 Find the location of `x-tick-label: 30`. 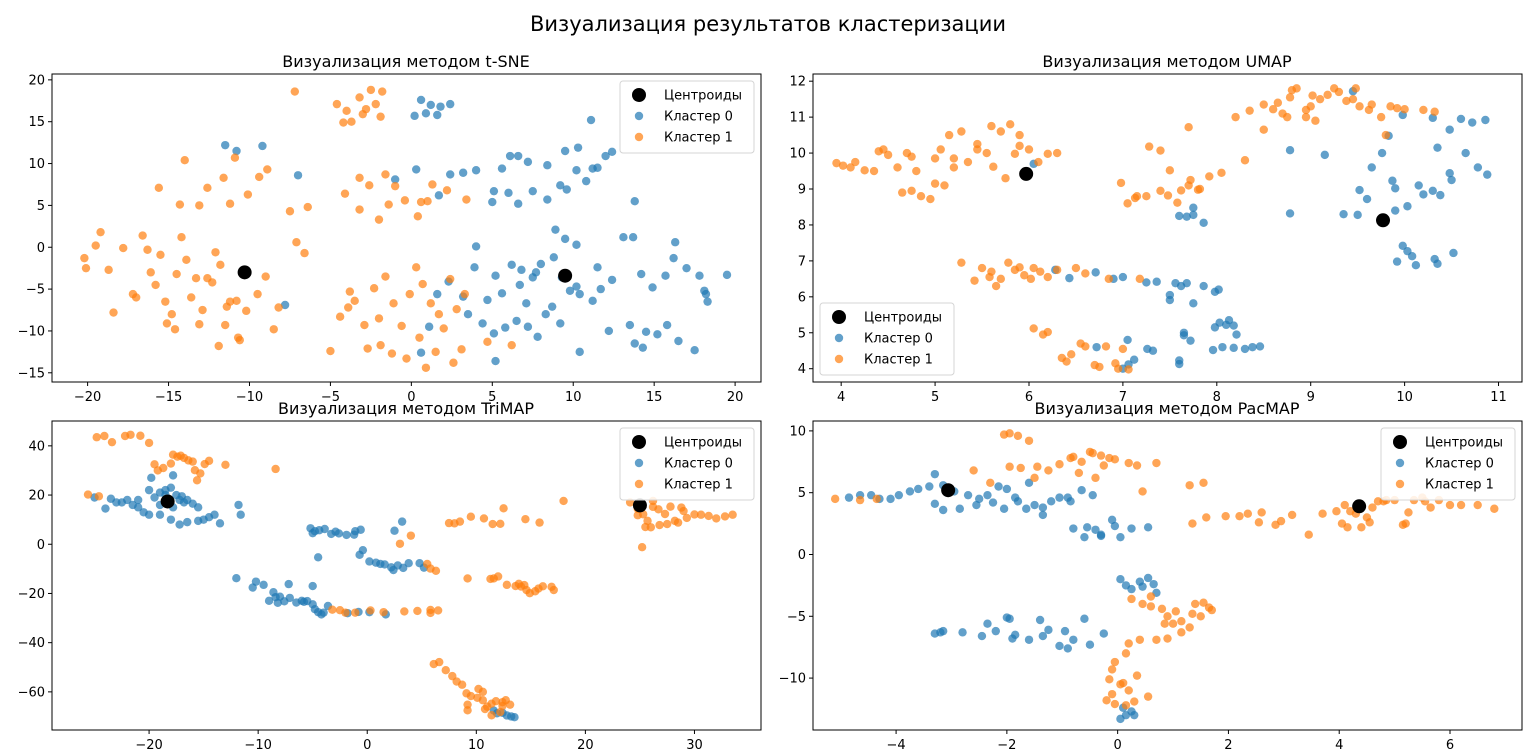

x-tick-label: 30 is located at coordinates (694, 745).